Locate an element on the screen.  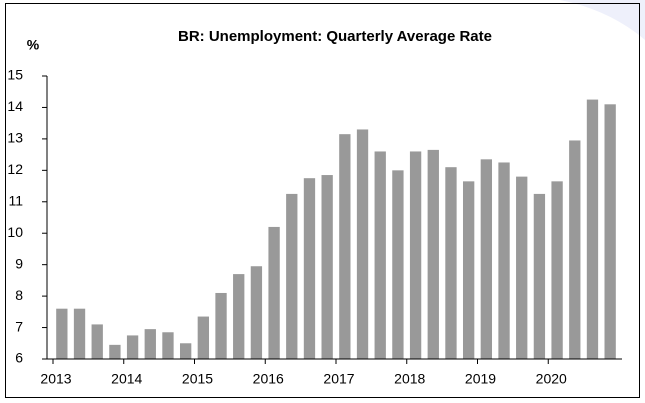
corner-decoration is located at coordinates (602, 20).